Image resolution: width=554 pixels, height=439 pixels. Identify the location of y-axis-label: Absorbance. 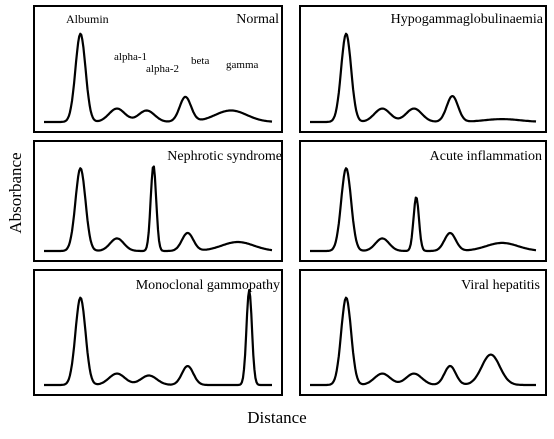
(16, 192).